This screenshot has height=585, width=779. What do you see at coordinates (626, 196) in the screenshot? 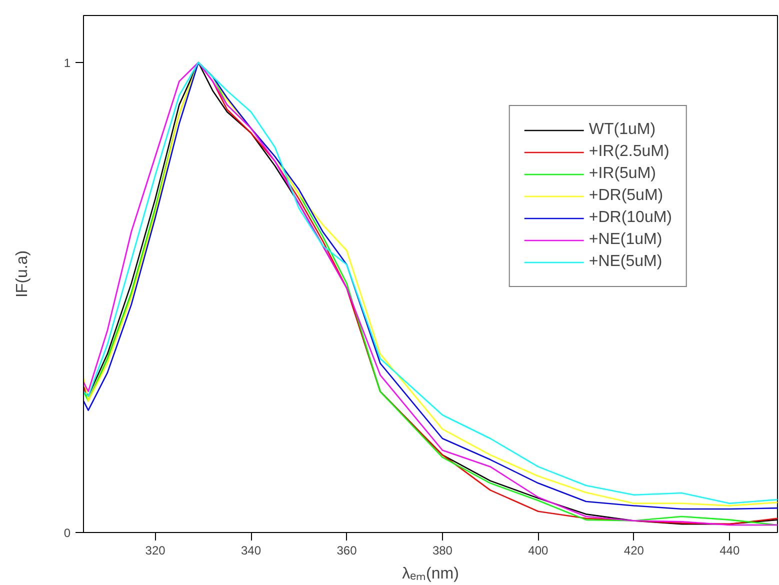
I see `legend-label: +DR(5uM)` at bounding box center [626, 196].